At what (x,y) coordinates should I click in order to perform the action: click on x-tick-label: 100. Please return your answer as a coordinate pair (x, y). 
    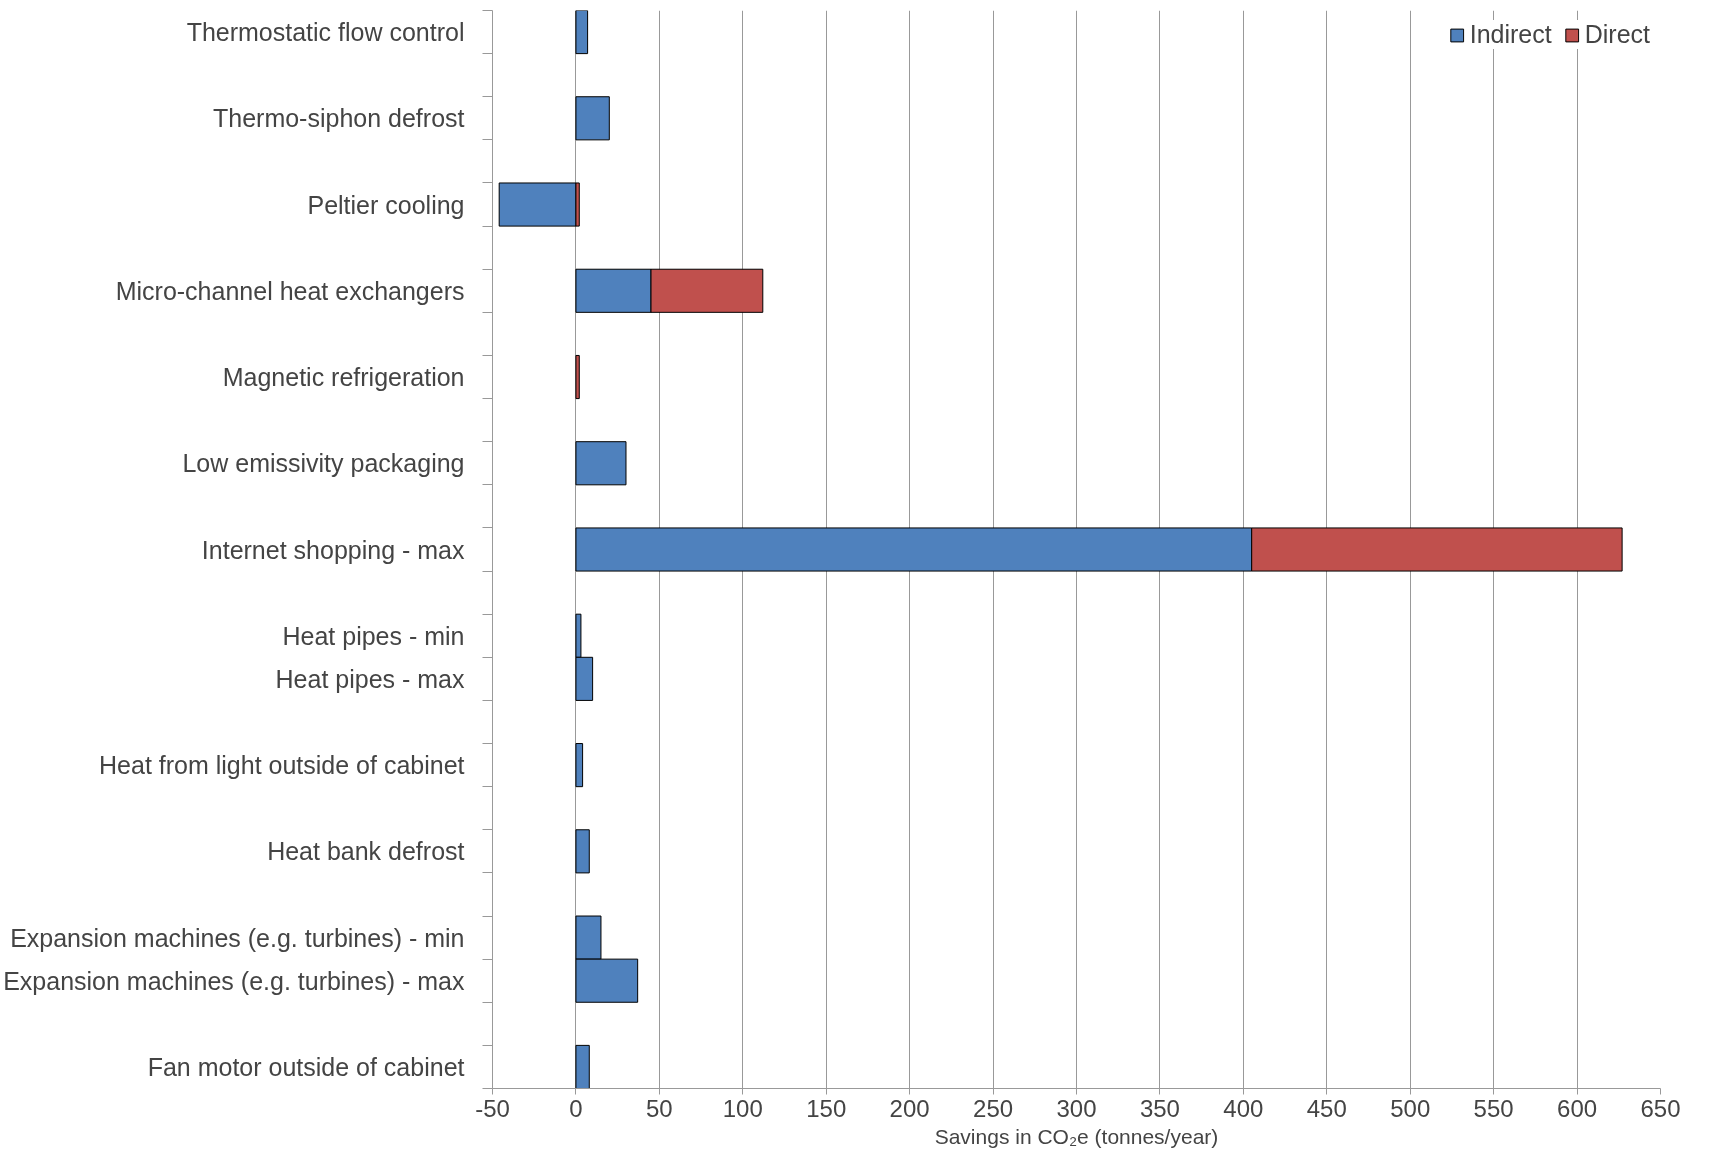
    Looking at the image, I should click on (742, 1108).